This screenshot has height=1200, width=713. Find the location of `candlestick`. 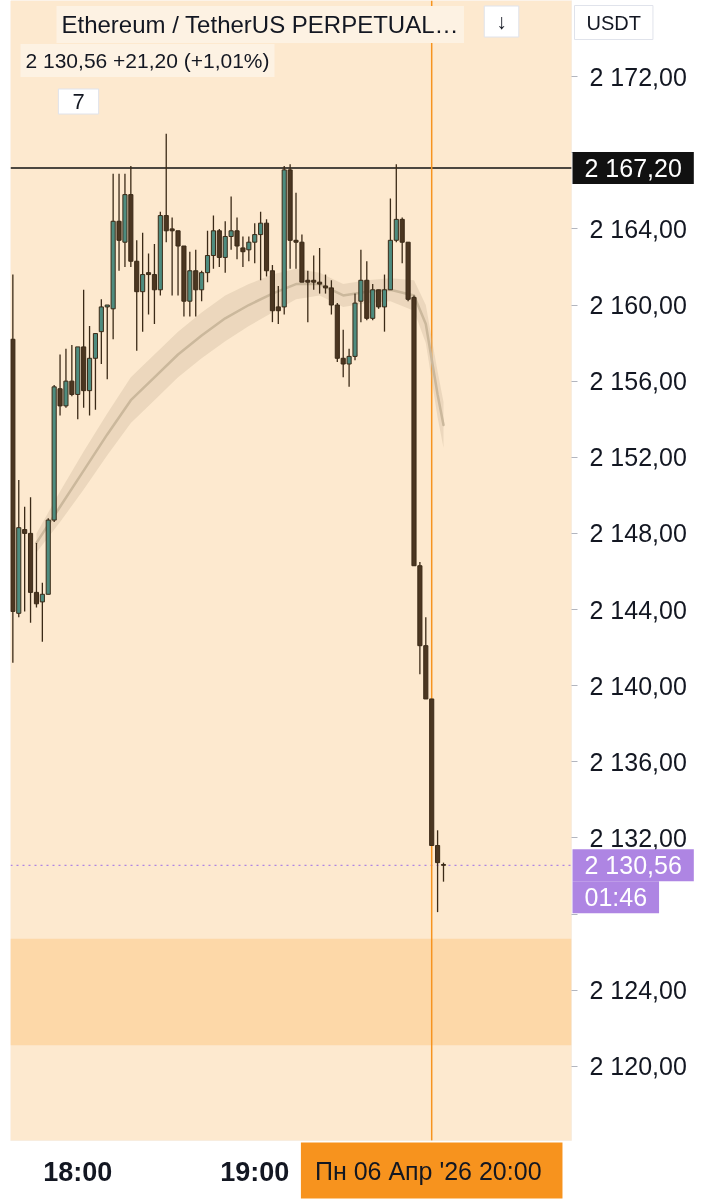

candlestick is located at coordinates (443, 872).